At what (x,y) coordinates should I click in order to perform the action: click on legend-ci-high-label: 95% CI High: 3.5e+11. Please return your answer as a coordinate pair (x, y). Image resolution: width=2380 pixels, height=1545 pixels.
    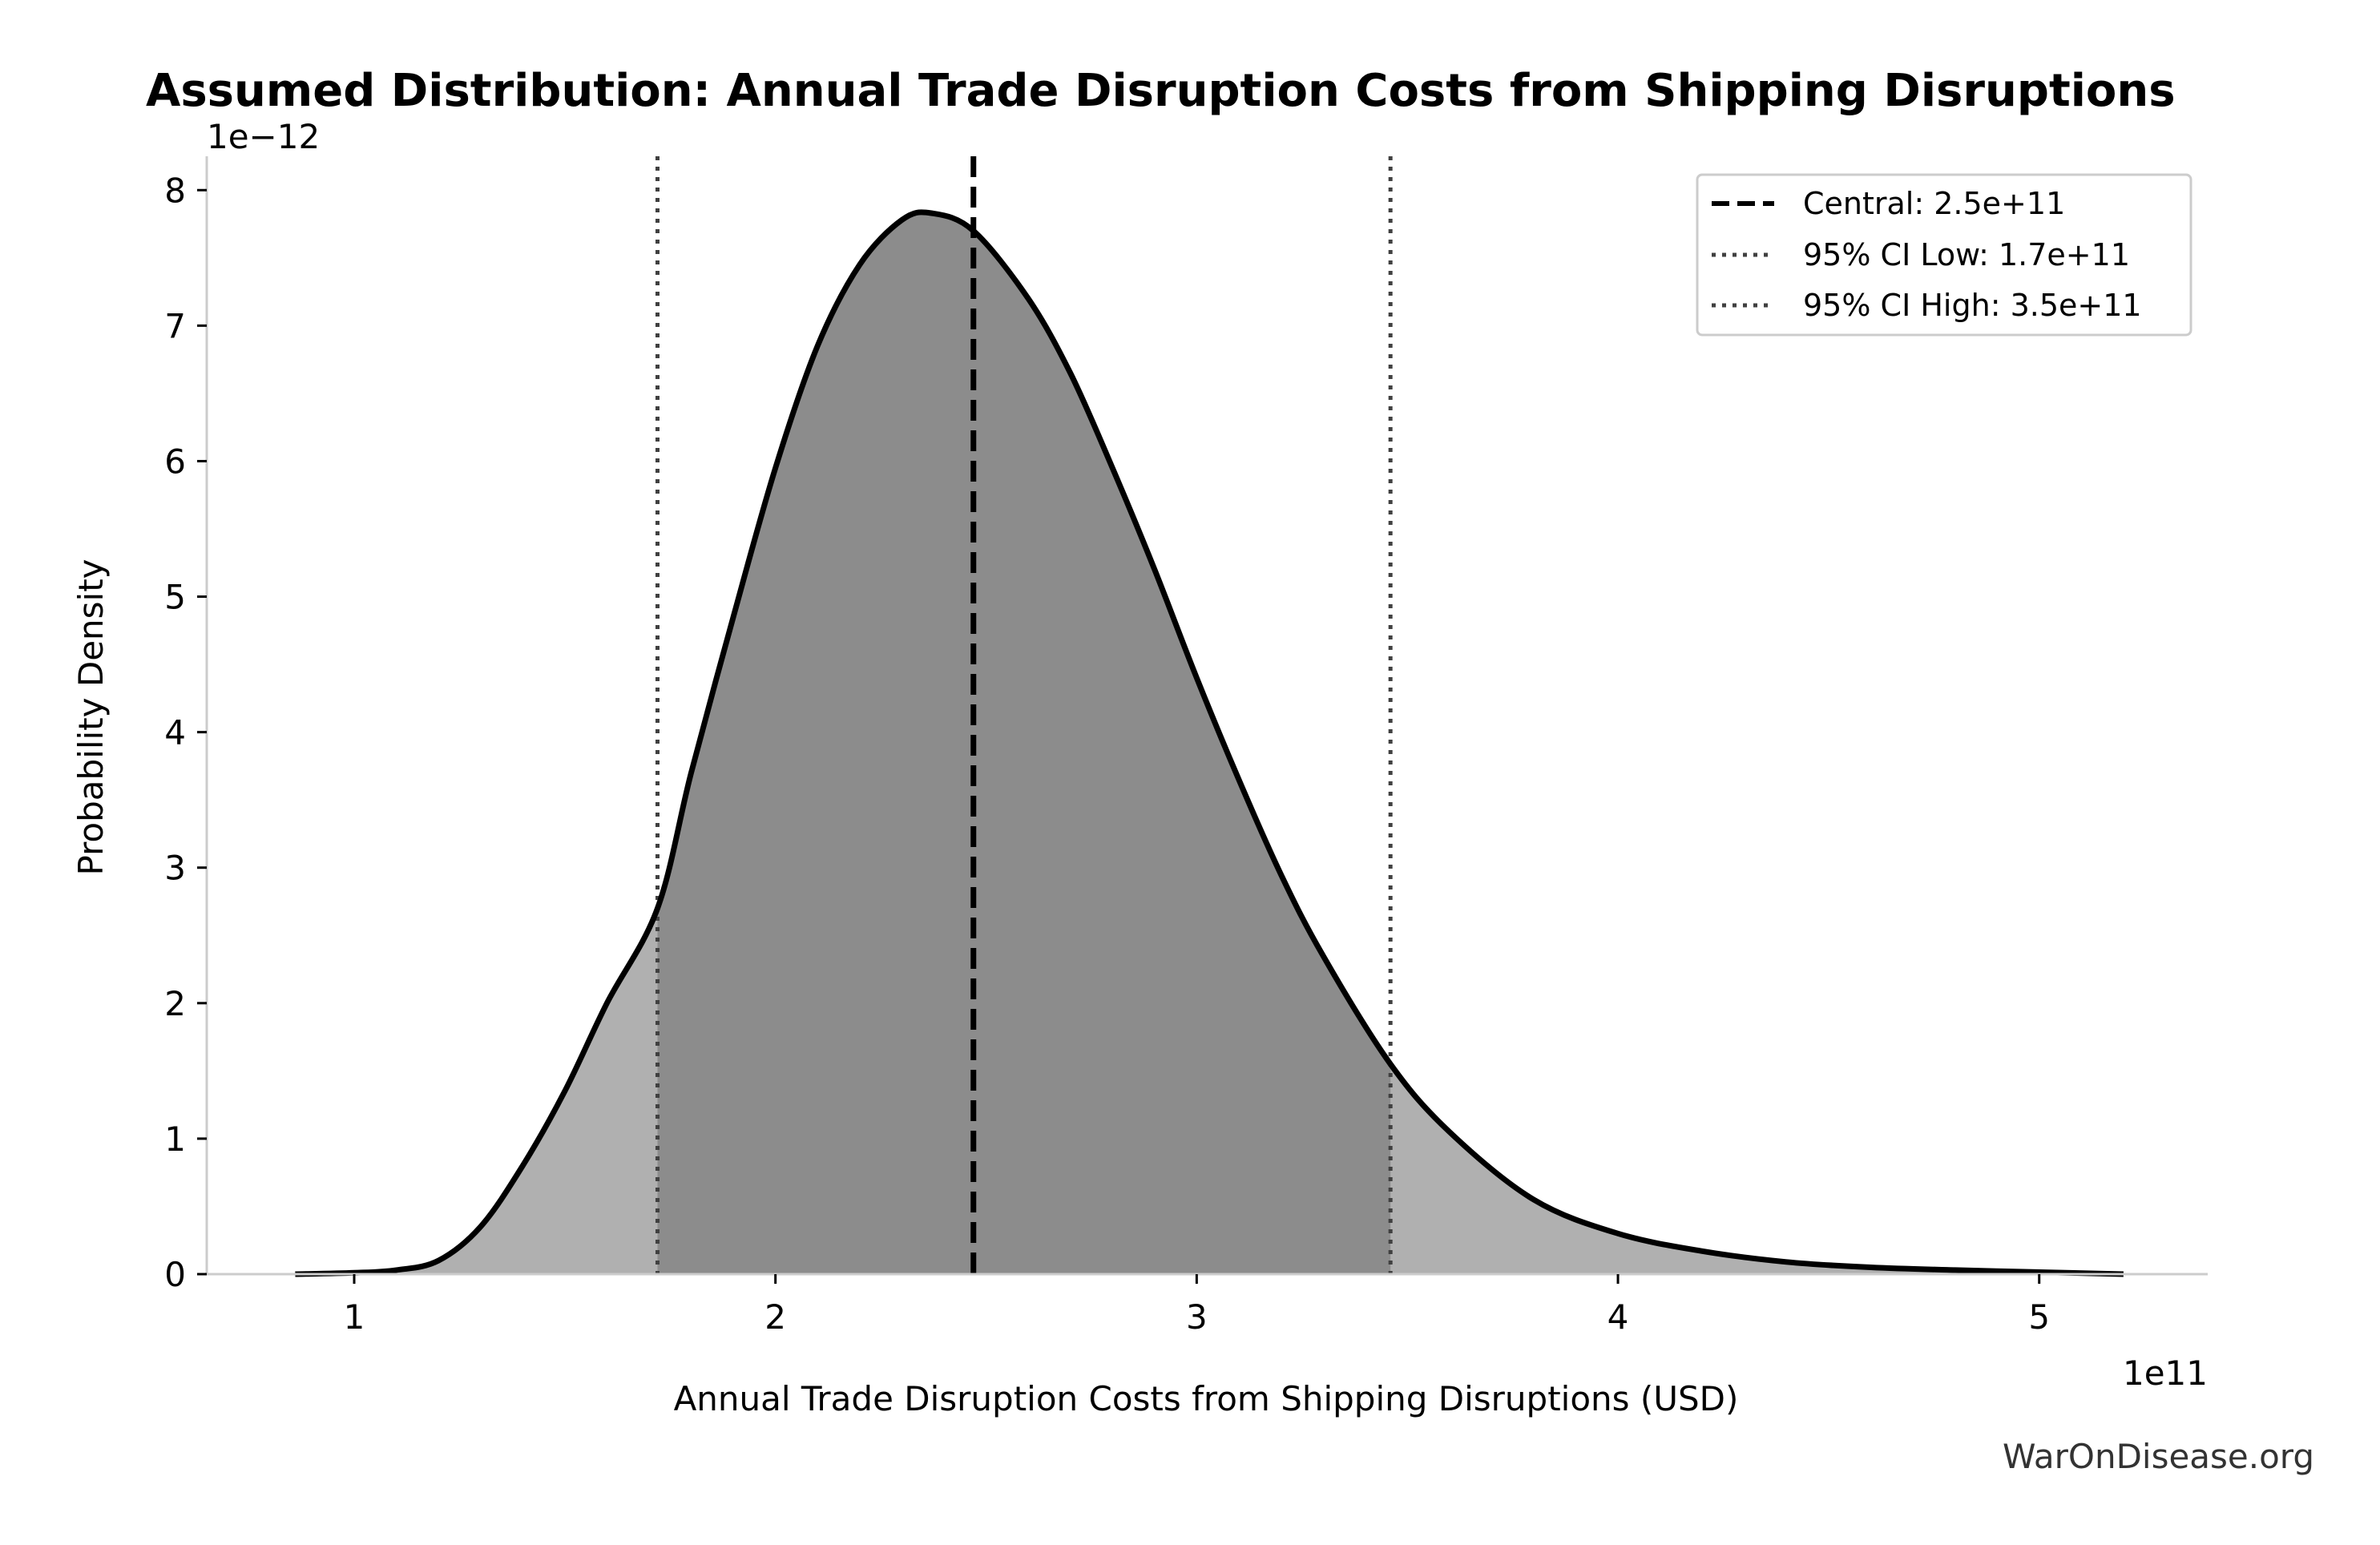
    Looking at the image, I should click on (1973, 306).